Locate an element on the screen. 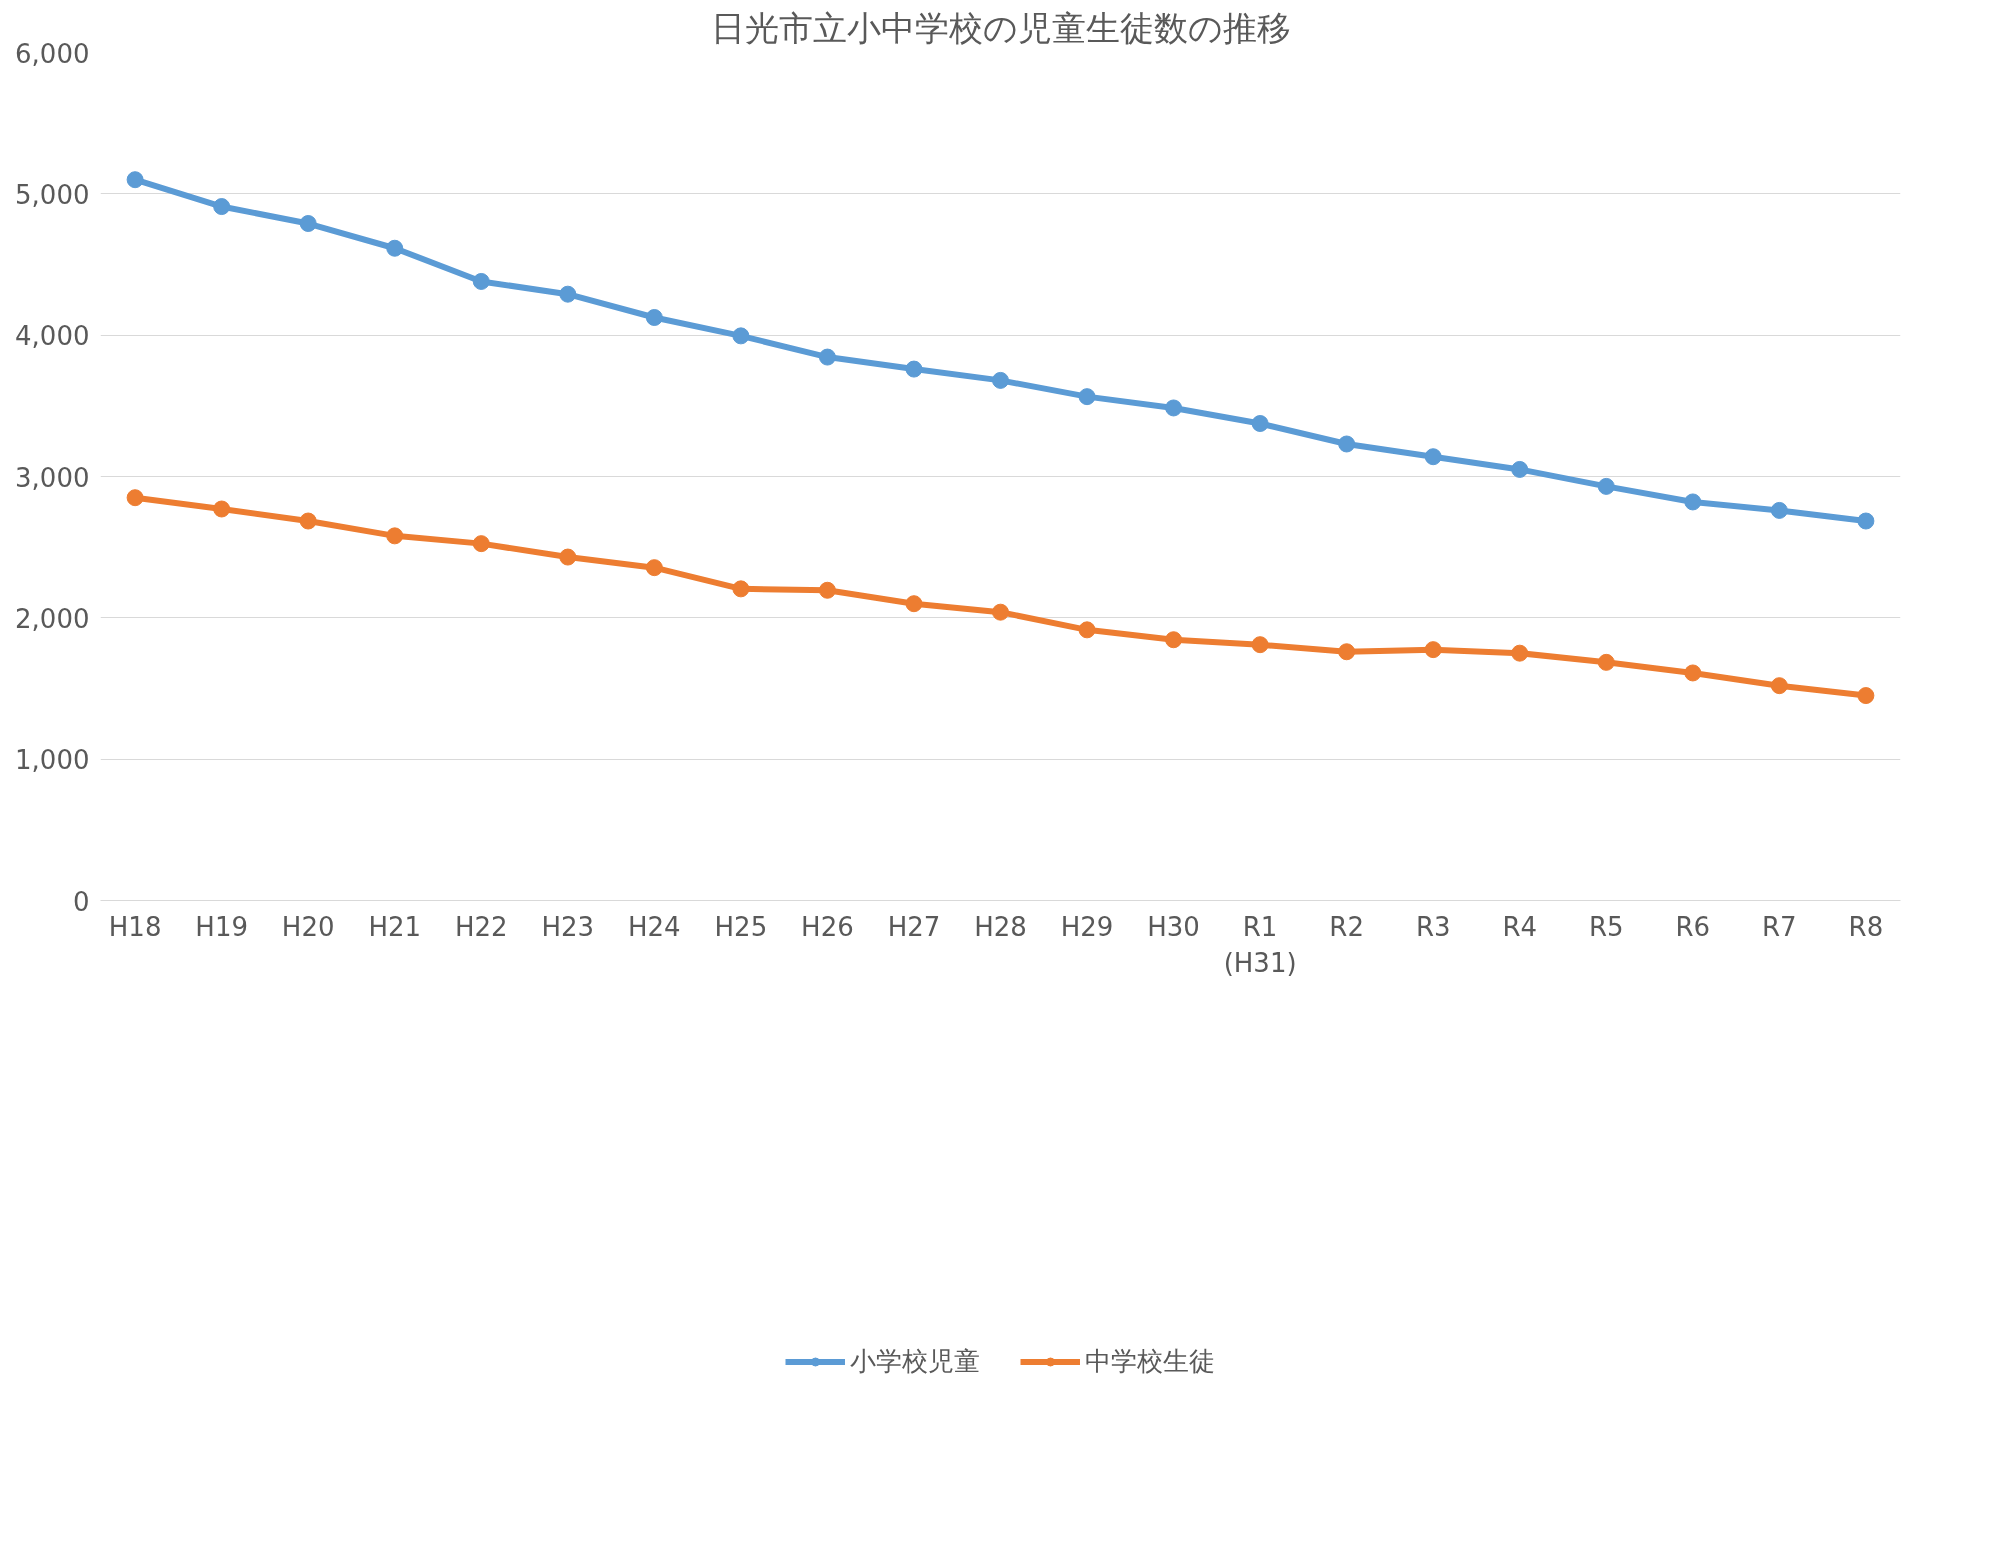 The image size is (2000, 1546). x-tick-label: H25 is located at coordinates (741, 926).